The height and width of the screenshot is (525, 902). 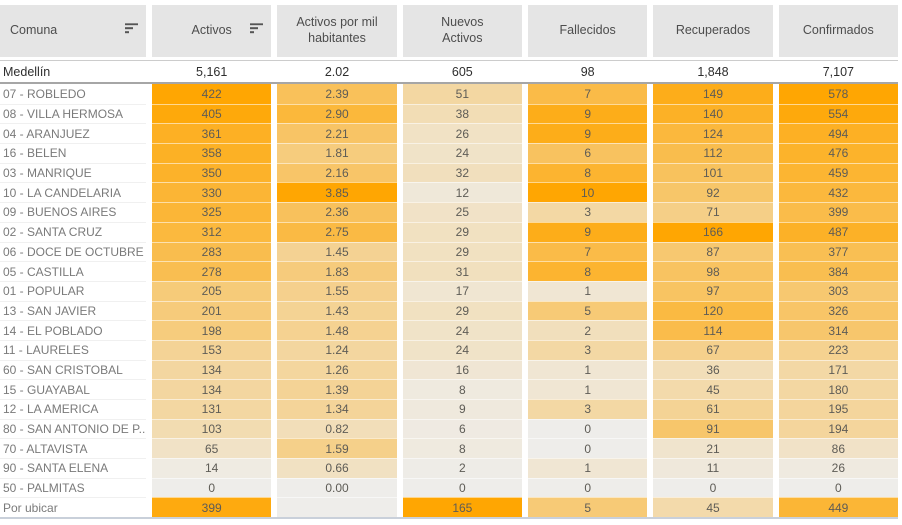 What do you see at coordinates (838, 113) in the screenshot?
I see `cell-confirmados: 554` at bounding box center [838, 113].